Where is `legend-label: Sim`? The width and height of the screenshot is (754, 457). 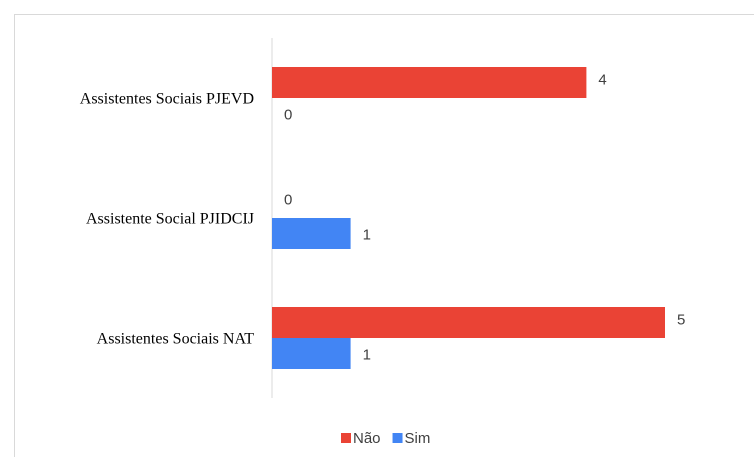
legend-label: Sim is located at coordinates (418, 438).